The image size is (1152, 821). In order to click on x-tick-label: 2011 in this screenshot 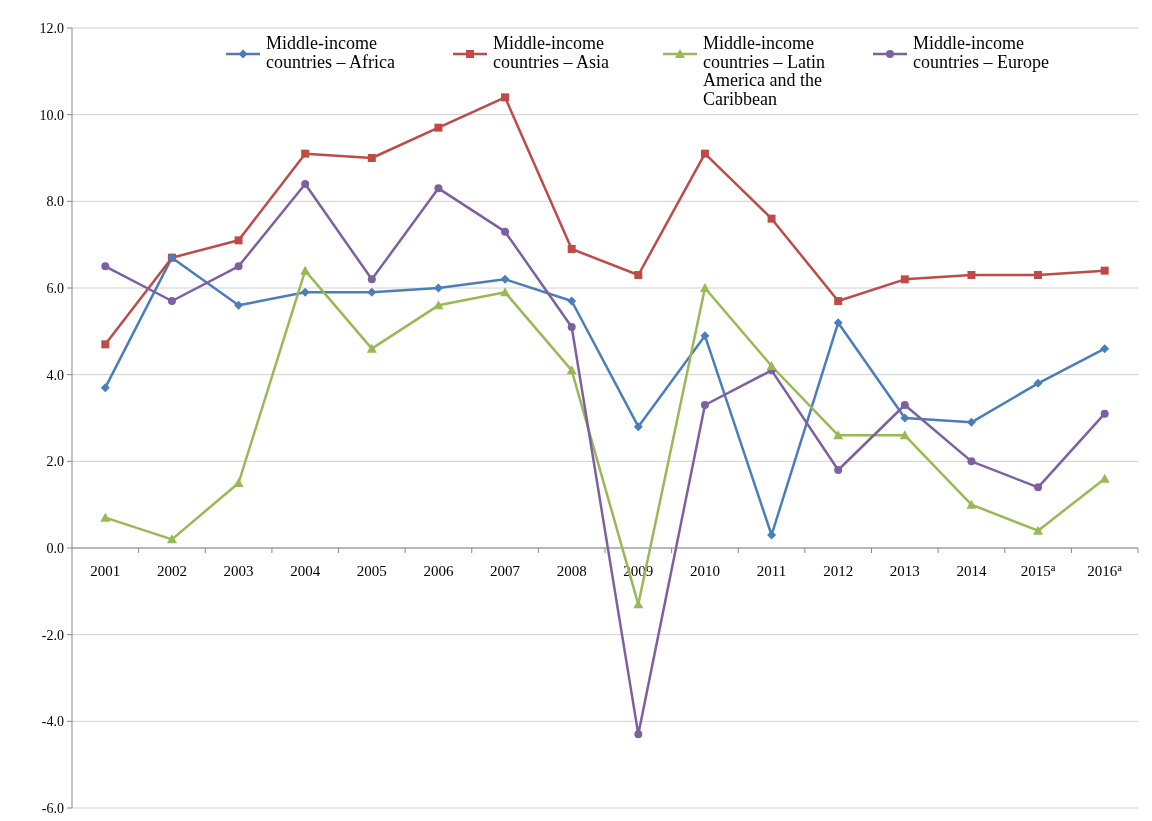, I will do `click(771, 571)`.